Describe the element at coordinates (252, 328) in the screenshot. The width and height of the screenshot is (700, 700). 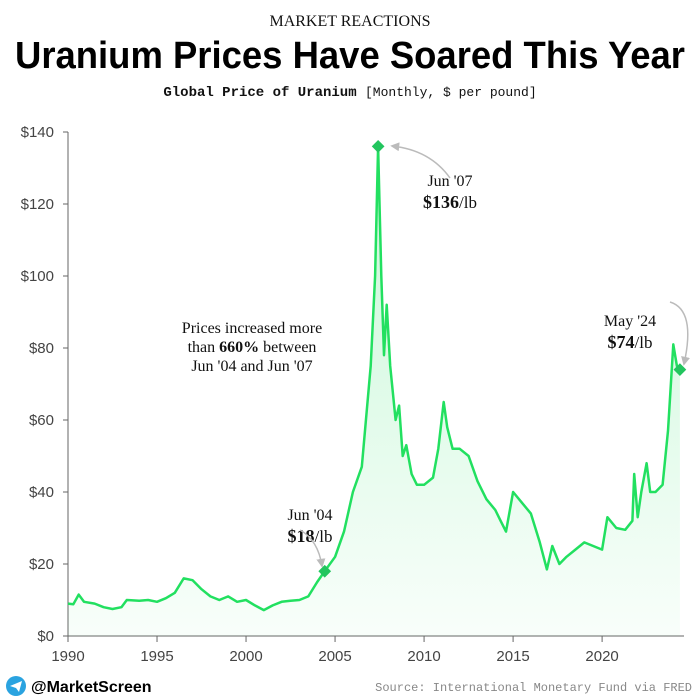
I see `note-line: Prices increased more` at that location.